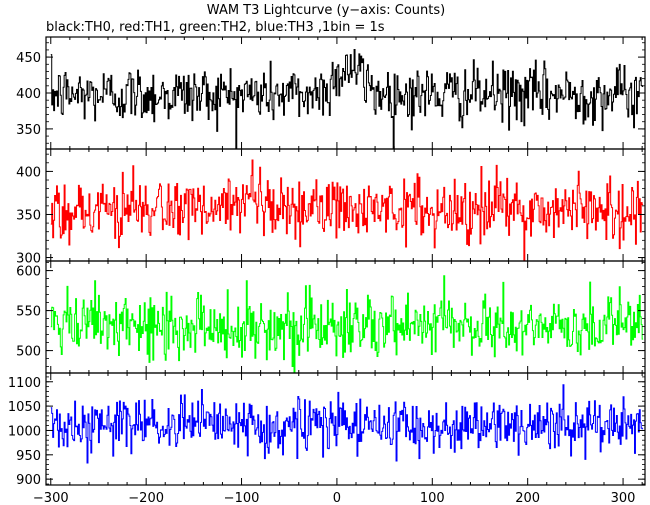 Image resolution: width=650 pixels, height=505 pixels. Describe the element at coordinates (28, 456) in the screenshot. I see `y-tick-label: 950` at that location.